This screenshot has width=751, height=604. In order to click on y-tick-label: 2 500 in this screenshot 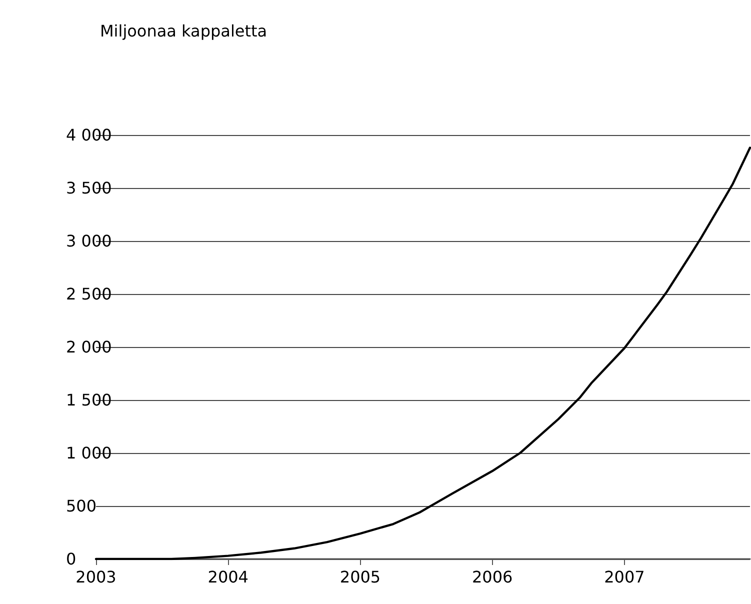, I will do `click(89, 294)`.